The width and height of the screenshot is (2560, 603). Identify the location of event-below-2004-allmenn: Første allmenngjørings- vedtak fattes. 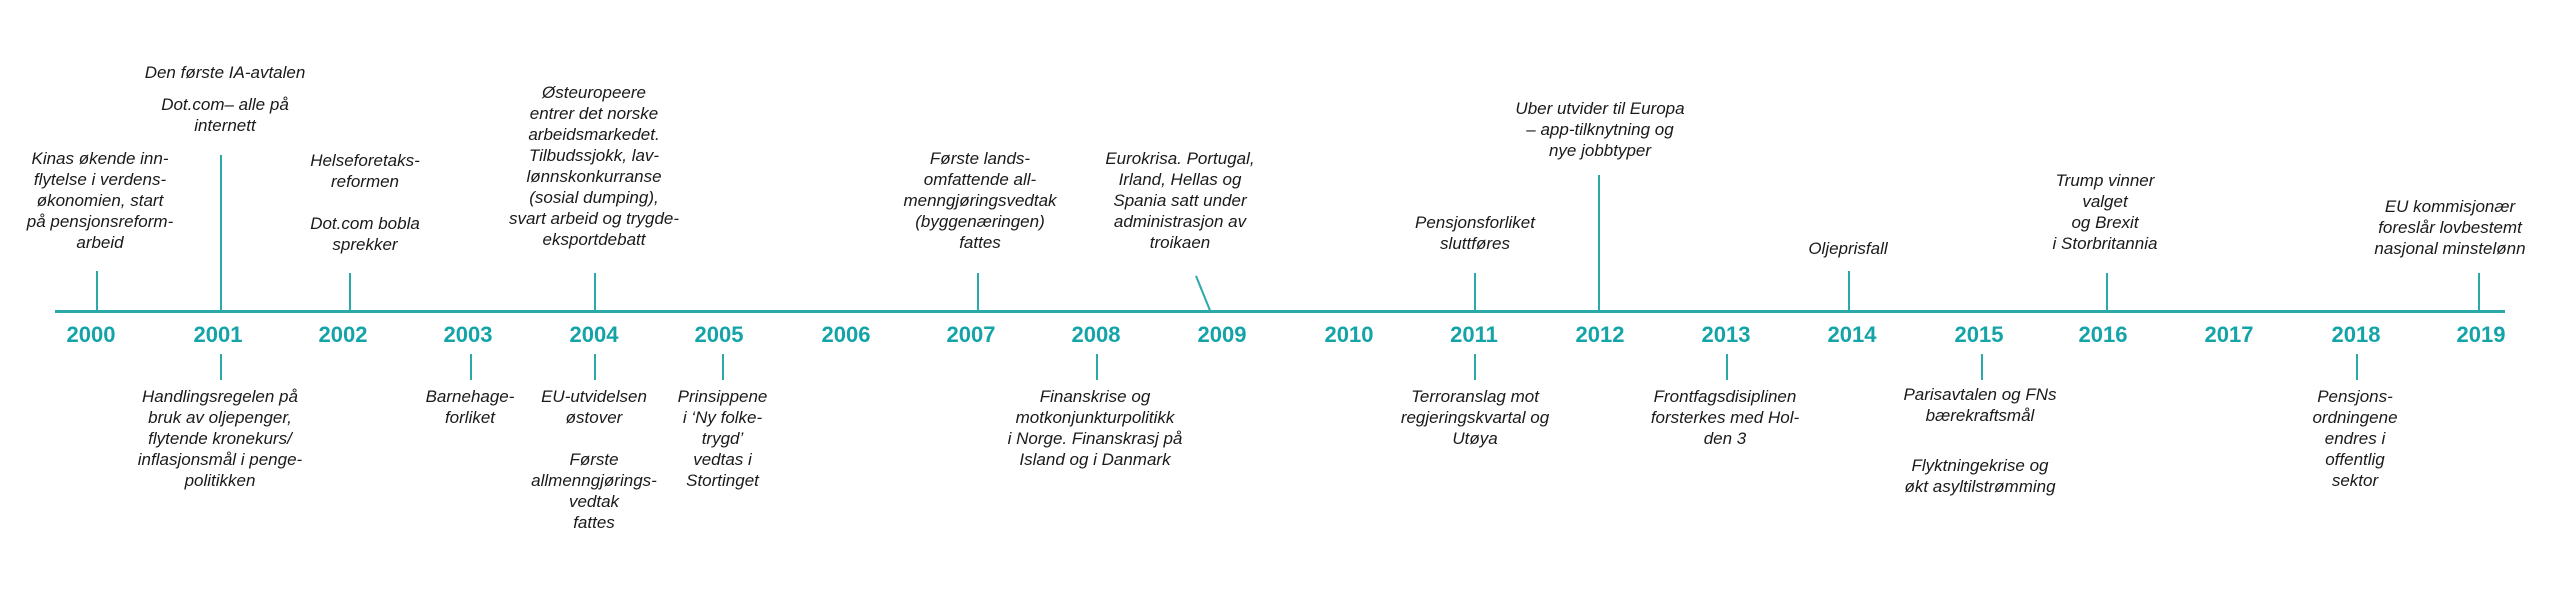
(594, 491).